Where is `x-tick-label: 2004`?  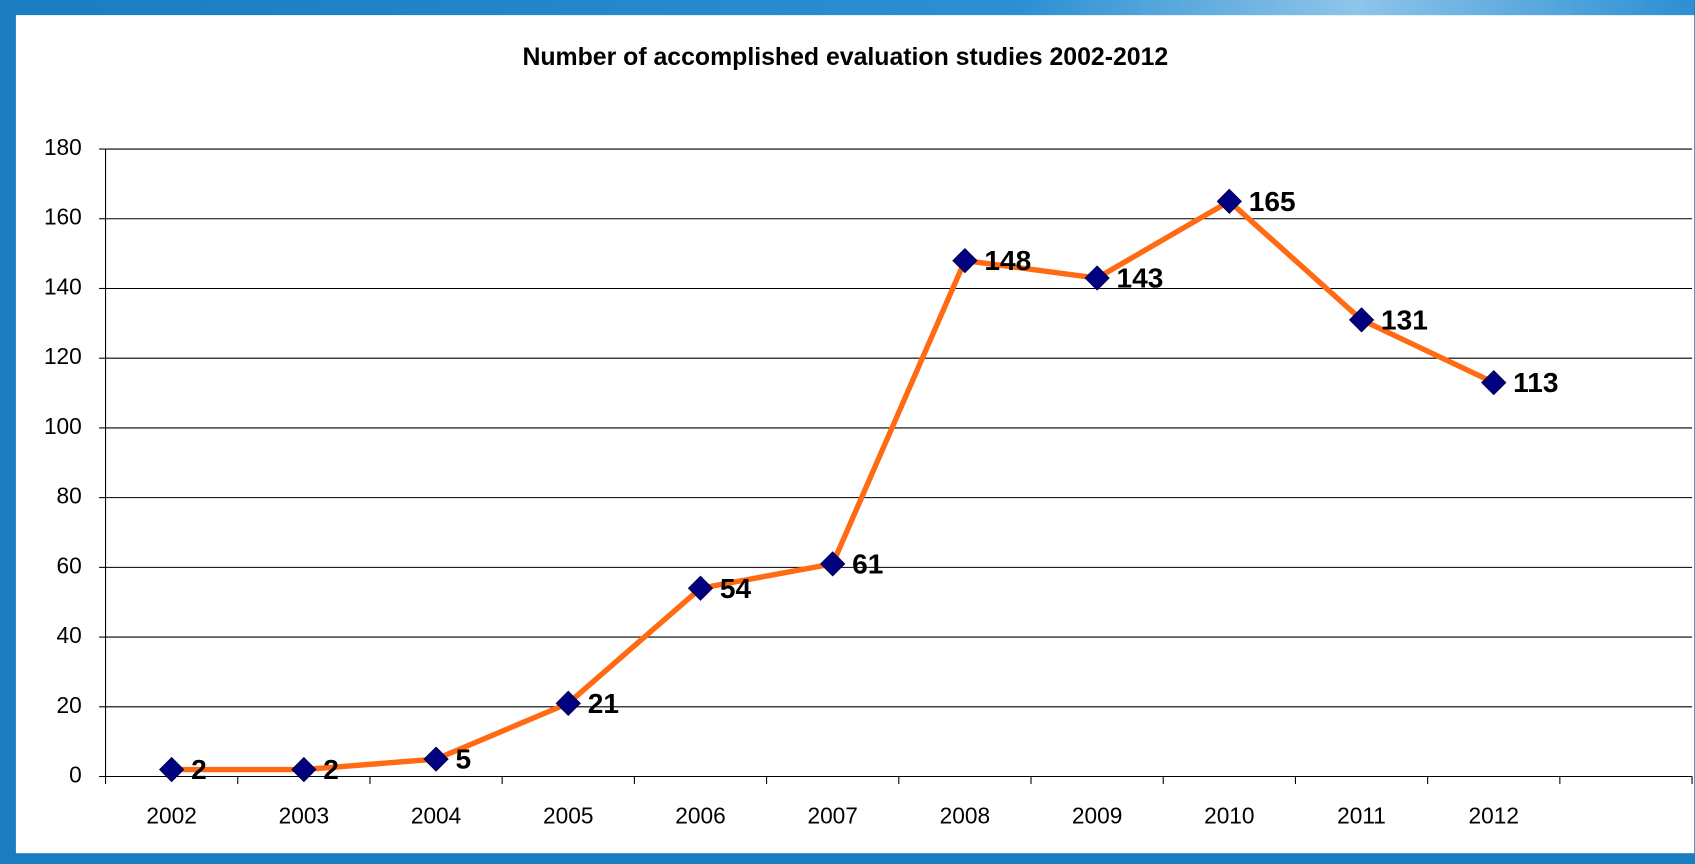 x-tick-label: 2004 is located at coordinates (436, 816).